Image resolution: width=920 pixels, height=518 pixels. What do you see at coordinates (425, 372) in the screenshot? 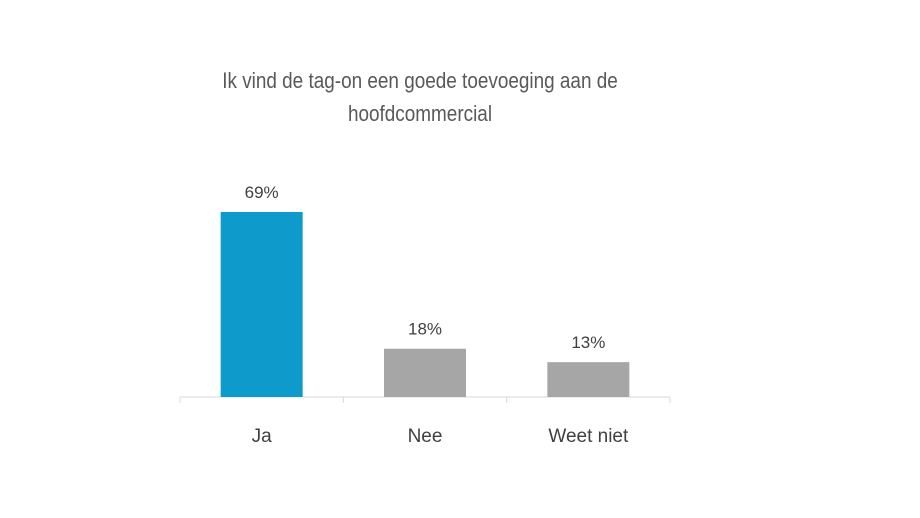
I see `bar-nee` at bounding box center [425, 372].